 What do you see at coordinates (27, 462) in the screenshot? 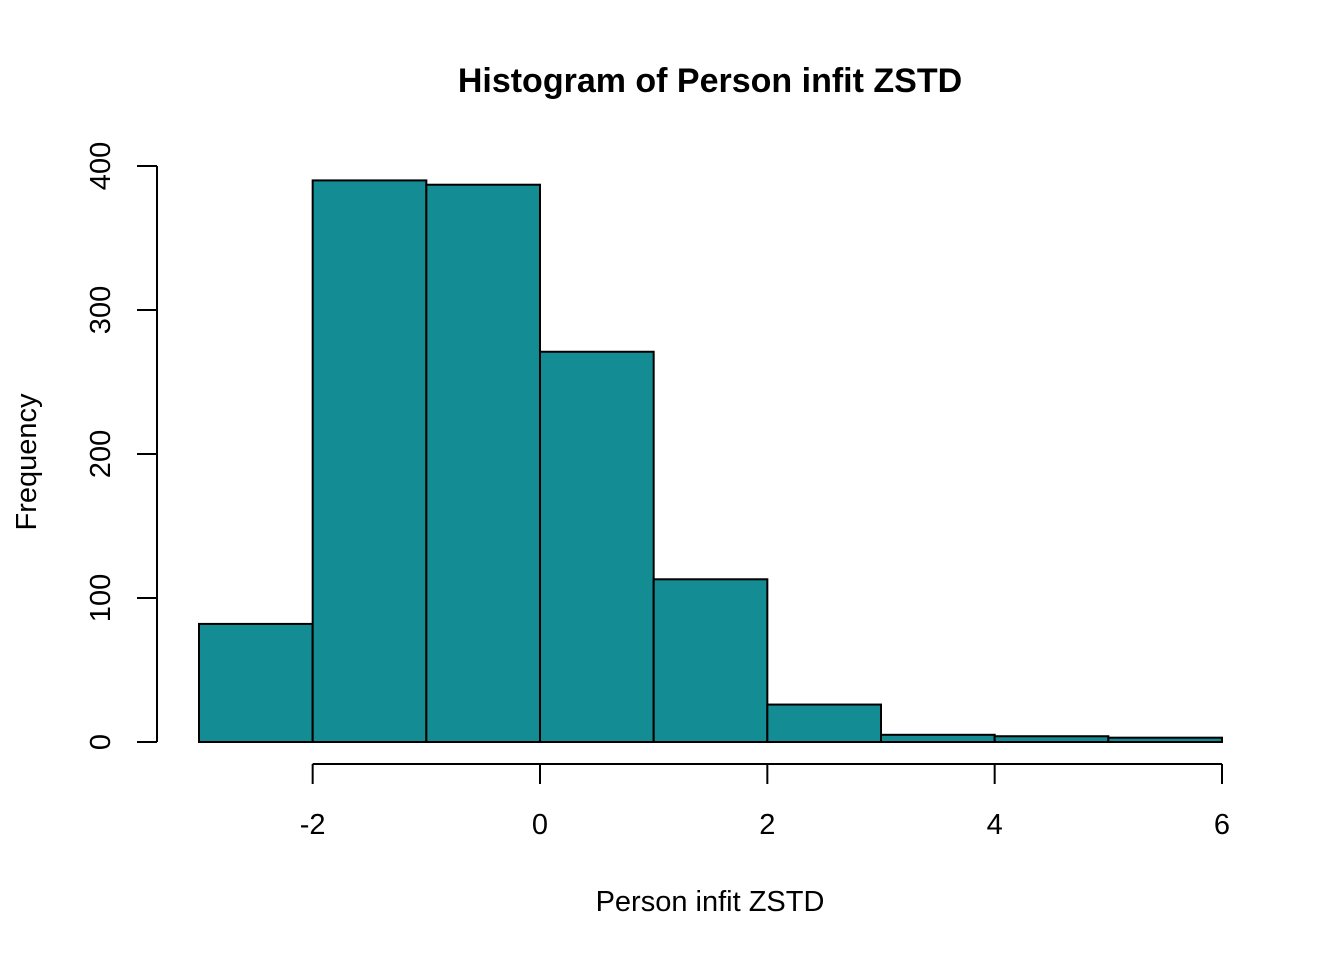
I see `y-axis-label: Frequency` at bounding box center [27, 462].